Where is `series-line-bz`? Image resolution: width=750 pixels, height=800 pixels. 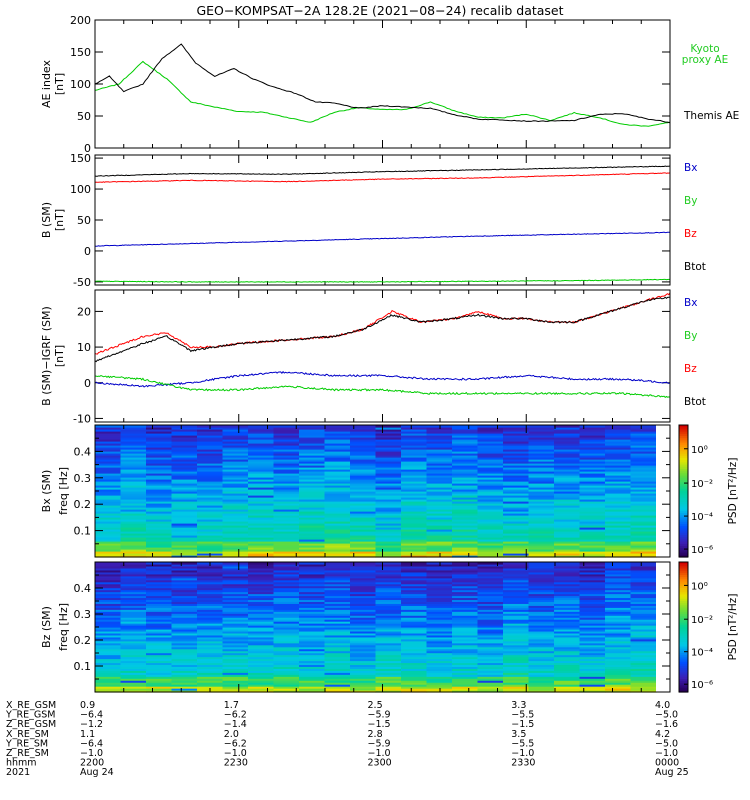
series-line-bz is located at coordinates (382, 177).